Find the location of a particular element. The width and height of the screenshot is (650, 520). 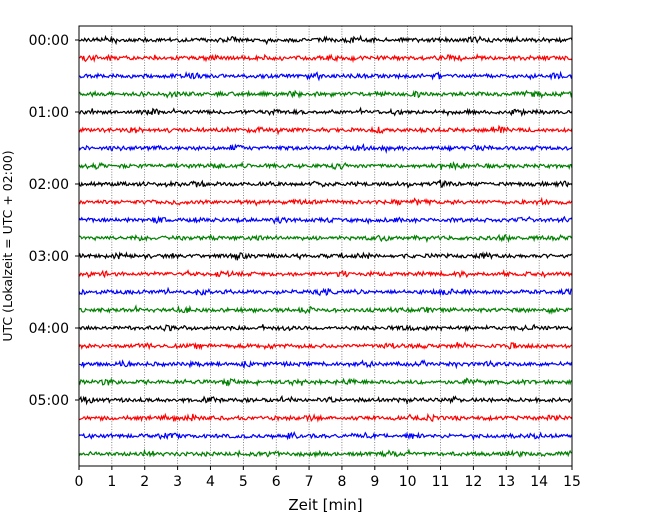

trace-03:30 is located at coordinates (325, 291).